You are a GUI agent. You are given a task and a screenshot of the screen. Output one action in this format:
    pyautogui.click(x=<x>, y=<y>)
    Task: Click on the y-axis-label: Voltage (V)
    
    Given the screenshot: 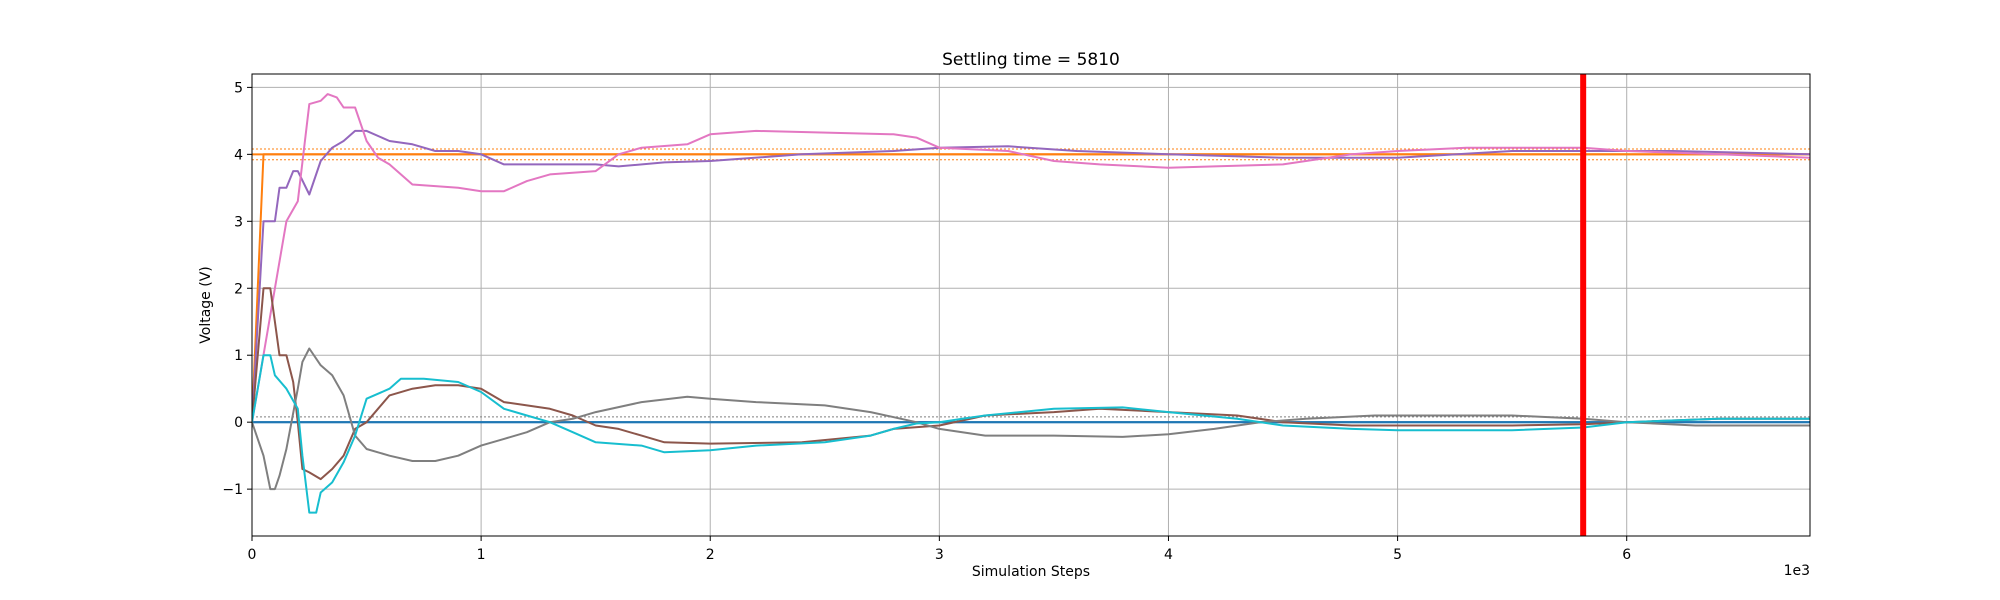 What is the action you would take?
    pyautogui.click(x=206, y=304)
    